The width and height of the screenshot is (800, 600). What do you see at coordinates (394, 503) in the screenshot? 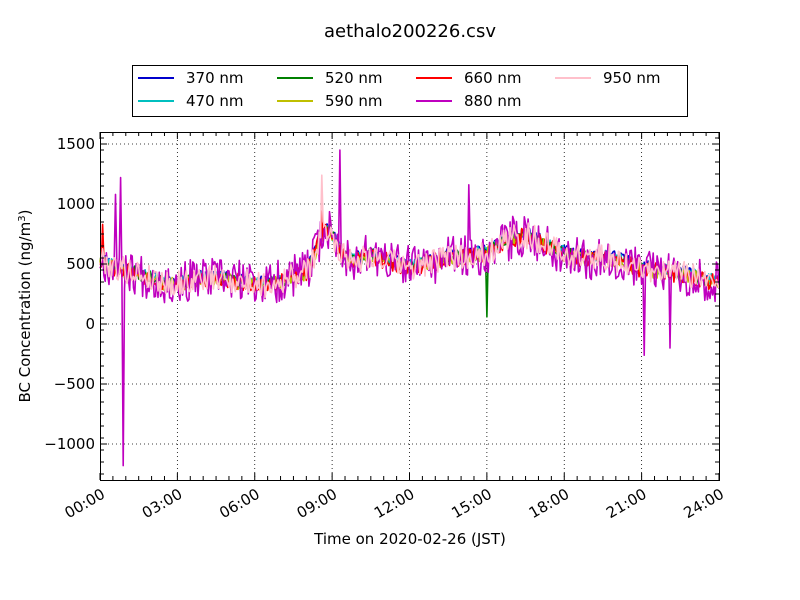
I see `x-tick-label: 12:00` at bounding box center [394, 503].